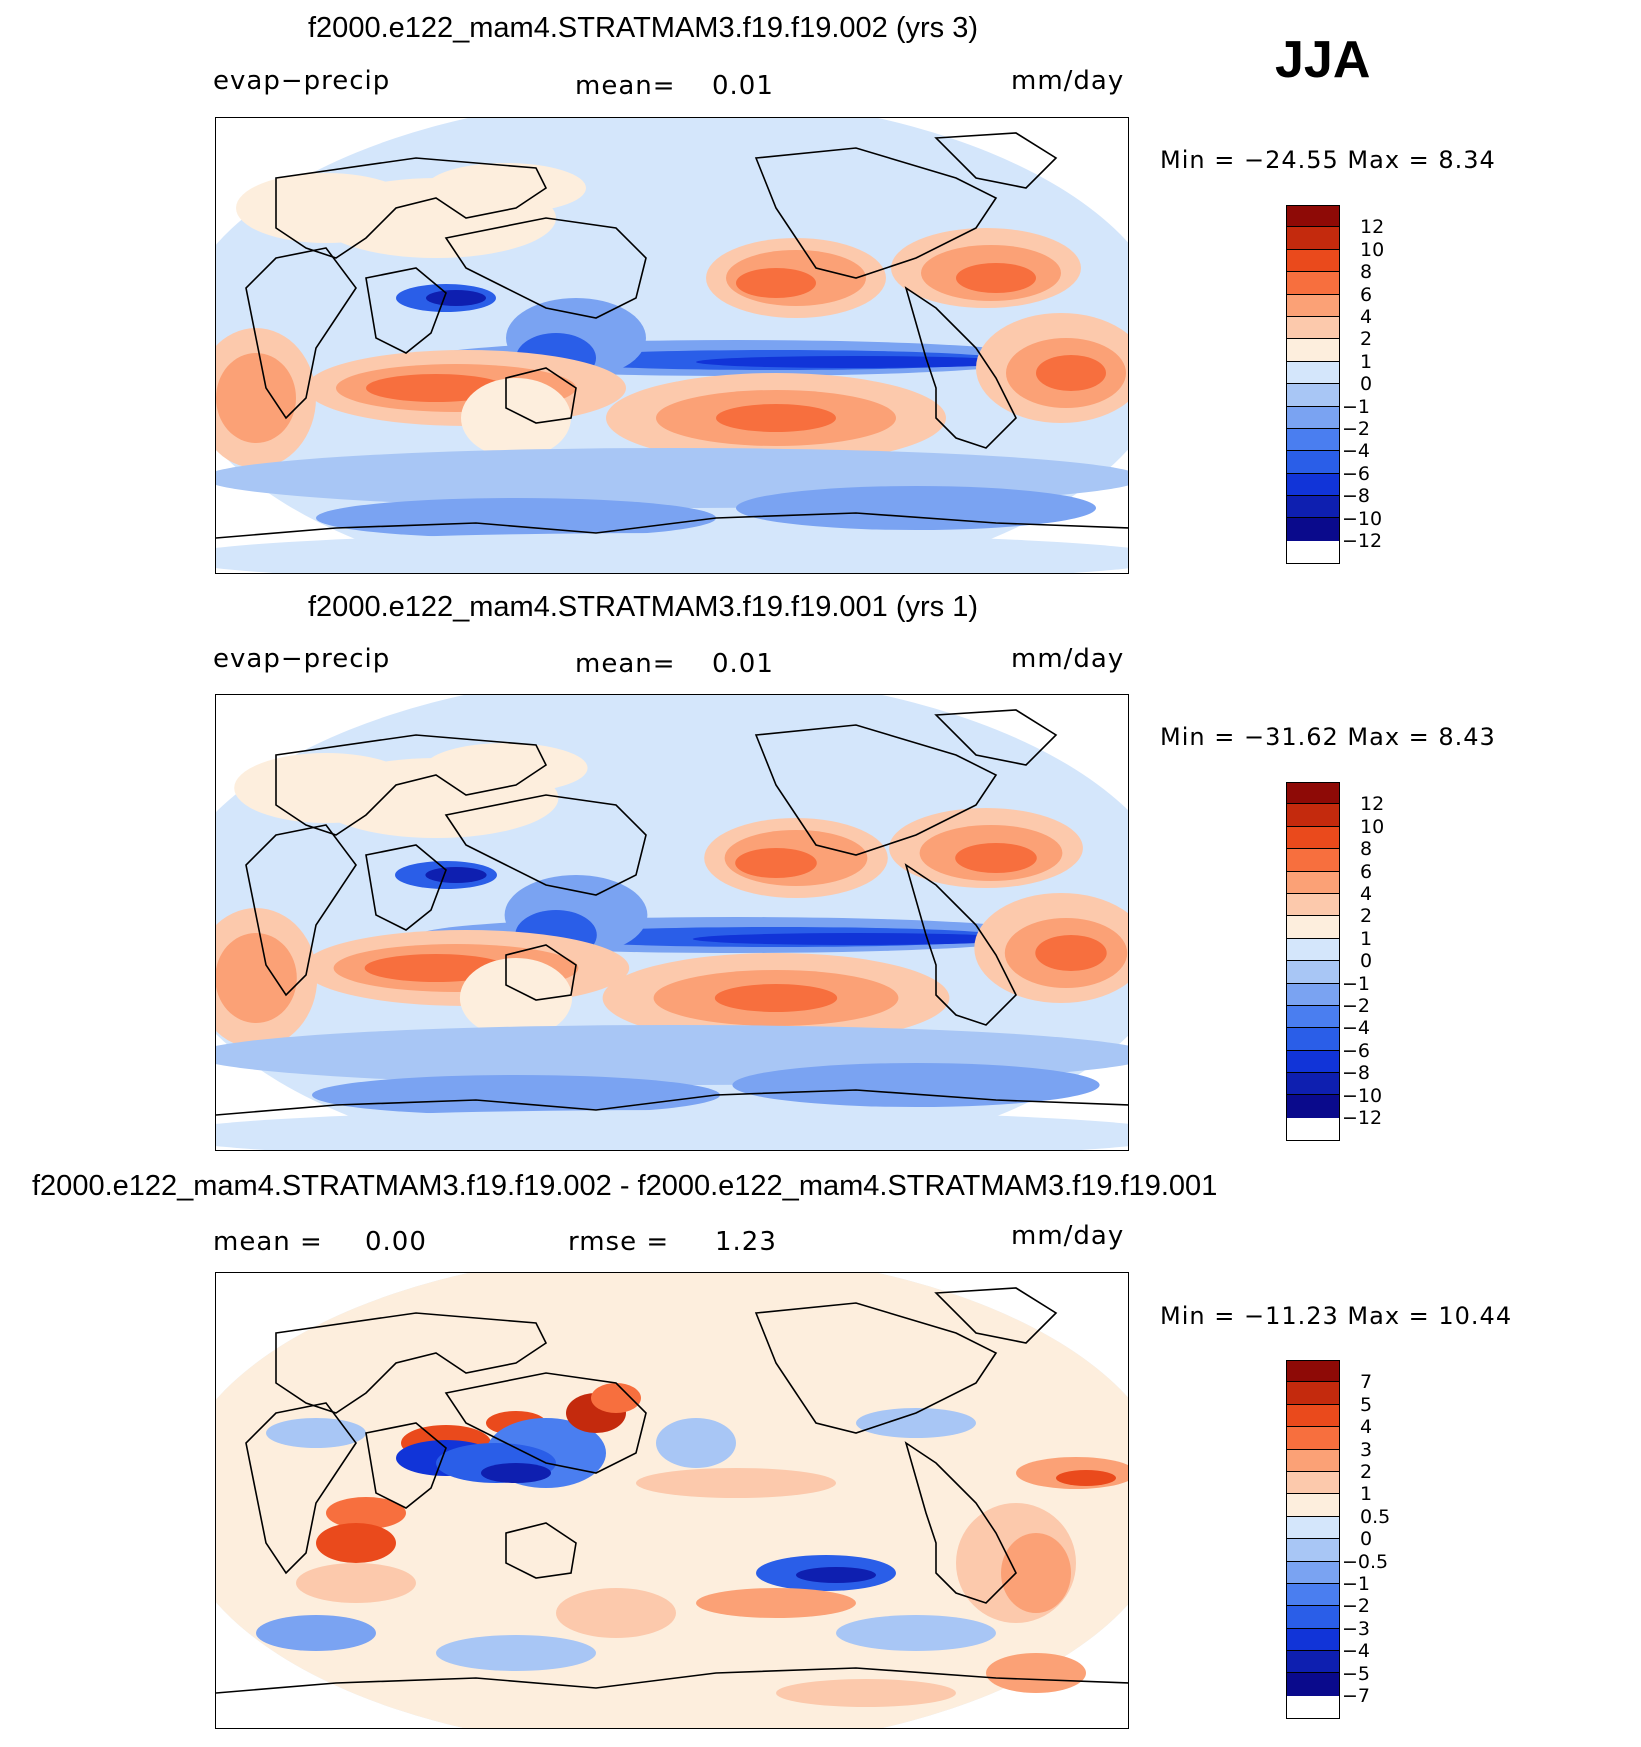 The width and height of the screenshot is (1641, 1747). I want to click on colorbar-tick-label: 0.5, so click(1375, 1516).